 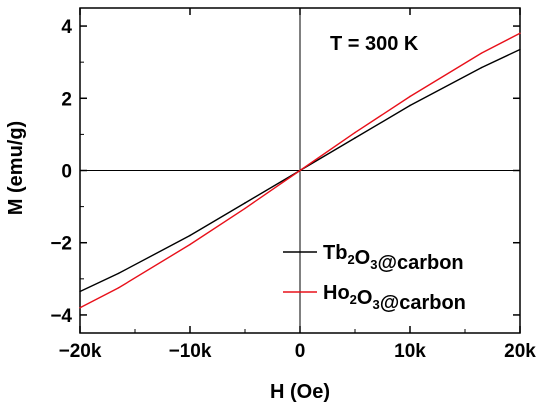 I want to click on y-tick-label: −2, so click(x=61, y=244).